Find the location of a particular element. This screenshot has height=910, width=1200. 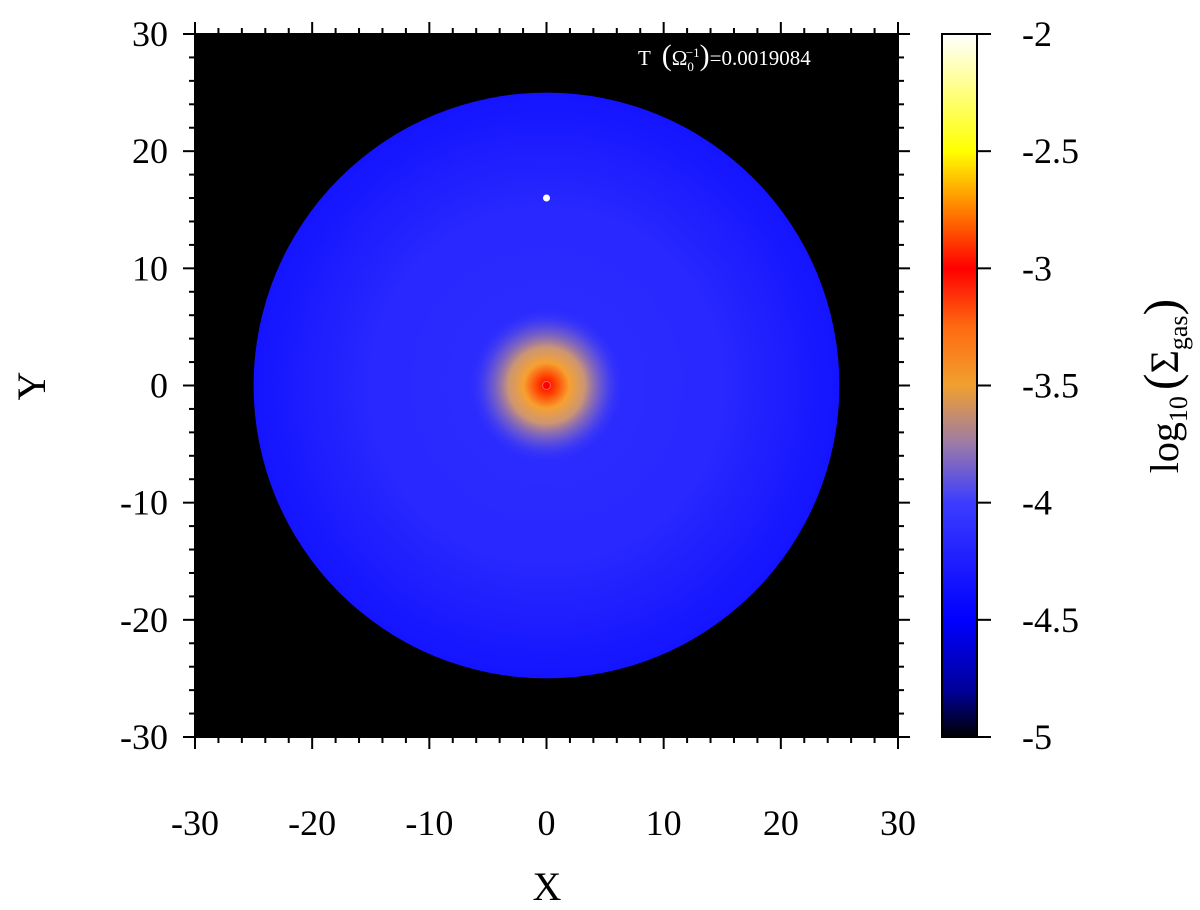

x-axis-label: X is located at coordinates (547, 886).